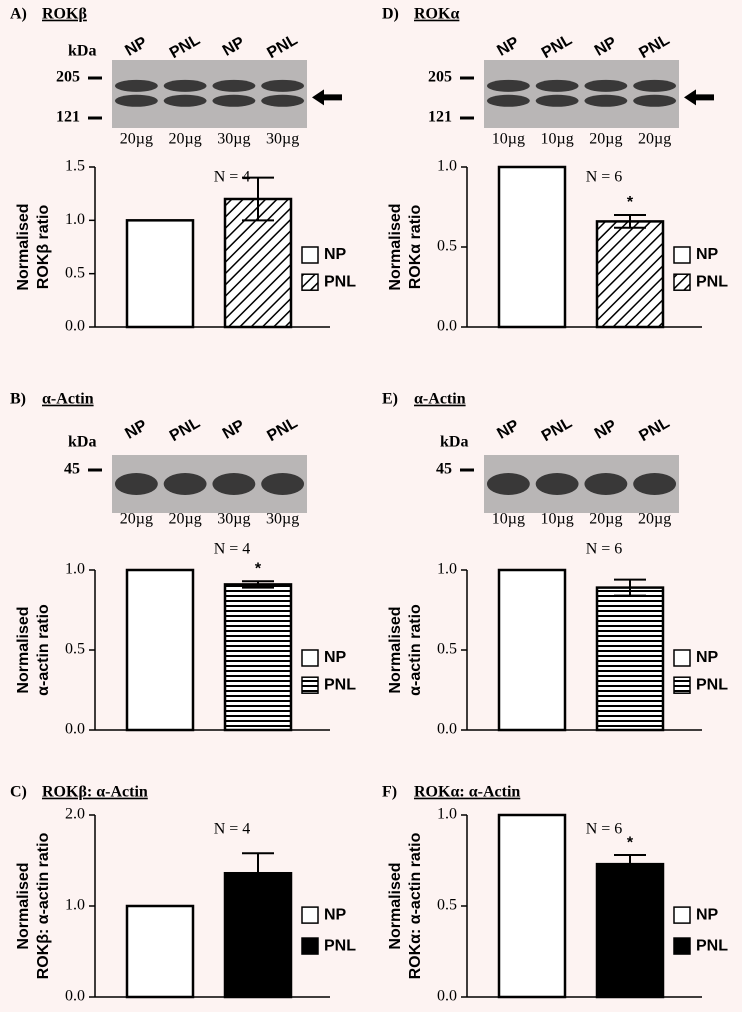 The image size is (742, 1012). I want to click on panel-label: E), so click(390, 399).